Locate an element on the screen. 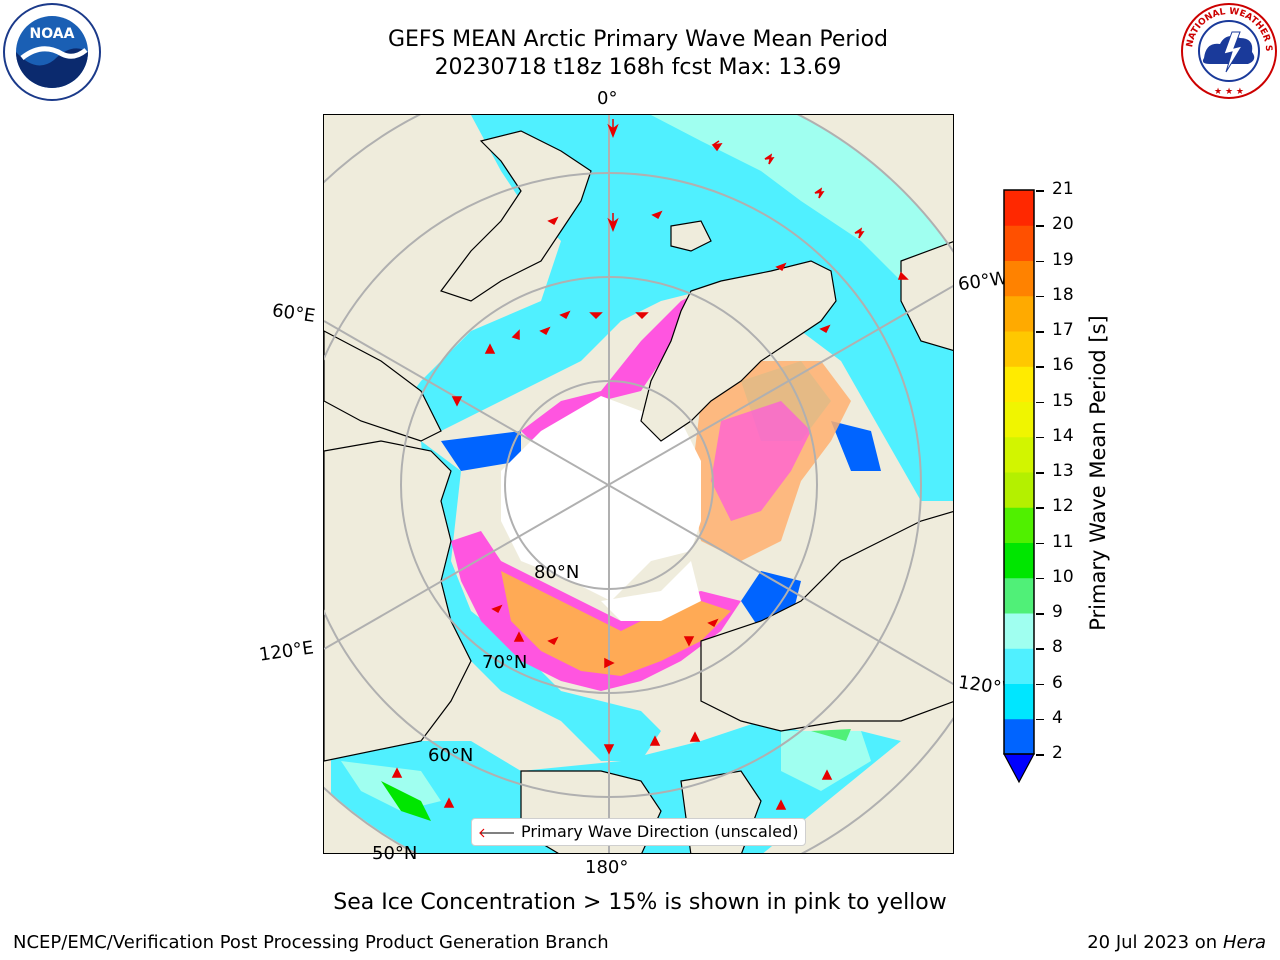 This screenshot has height=960, width=1280. lat-label-70n: 70°N is located at coordinates (505, 662).